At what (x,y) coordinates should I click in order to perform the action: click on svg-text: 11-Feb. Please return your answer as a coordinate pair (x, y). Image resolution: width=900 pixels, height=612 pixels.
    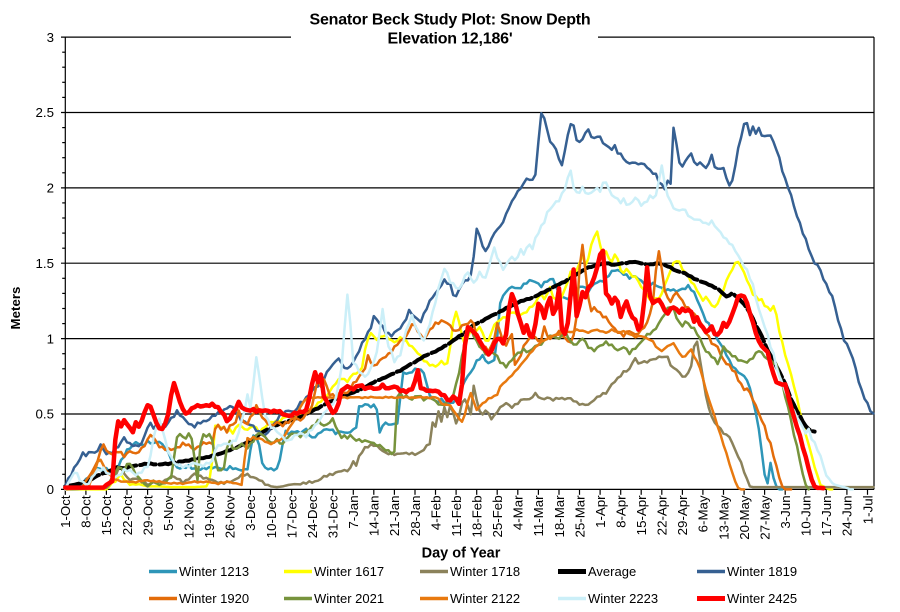
    Looking at the image, I should click on (456, 515).